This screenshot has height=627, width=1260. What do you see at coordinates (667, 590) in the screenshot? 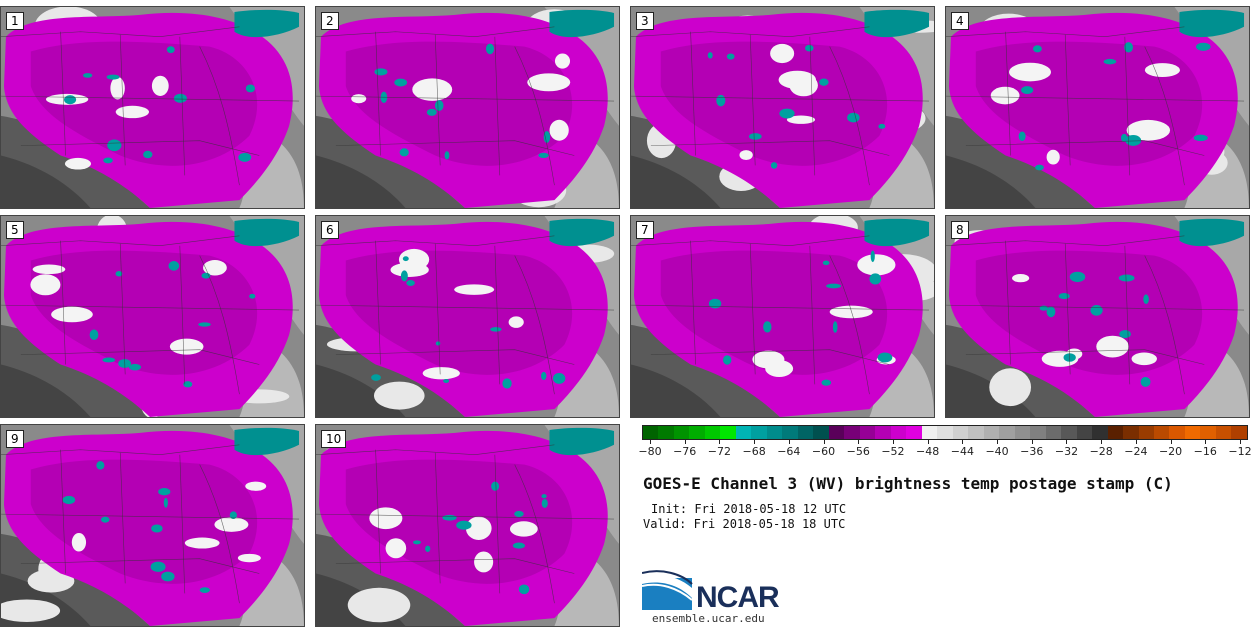
I see `ncar-logo-icon` at bounding box center [667, 590].